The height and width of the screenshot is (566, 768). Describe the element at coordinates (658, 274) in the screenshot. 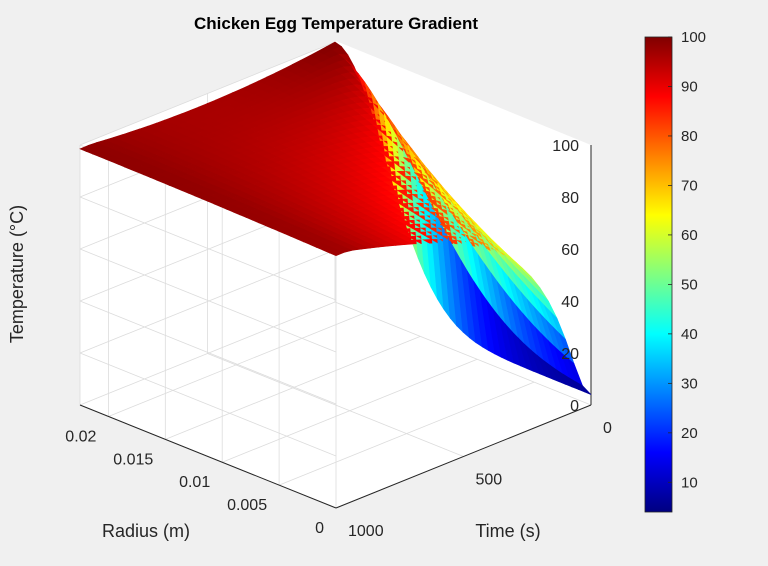

I see `colorbar-gradient` at that location.